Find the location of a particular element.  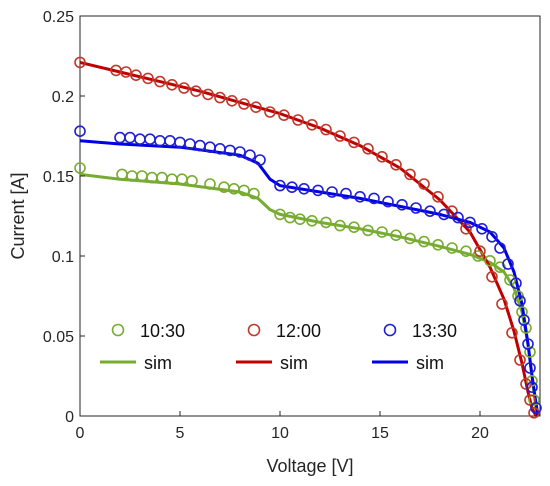

x-tick-label: 0 is located at coordinates (80, 433).